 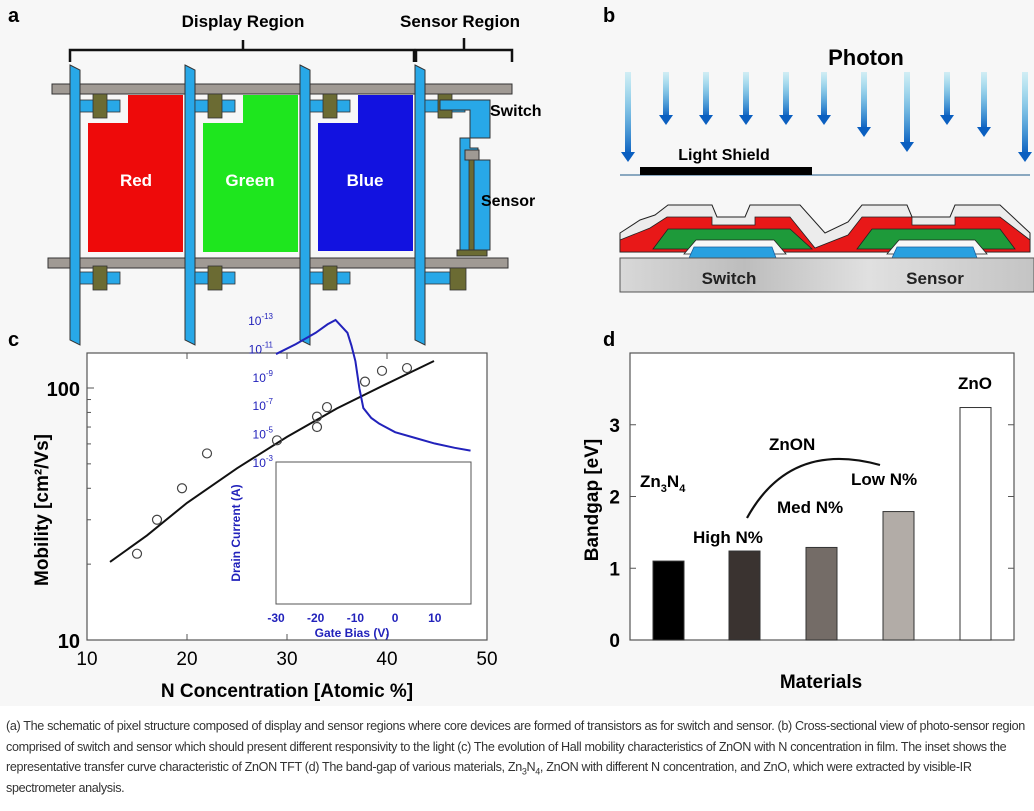 I want to click on caption-sub-1: 3, so click(x=524, y=771).